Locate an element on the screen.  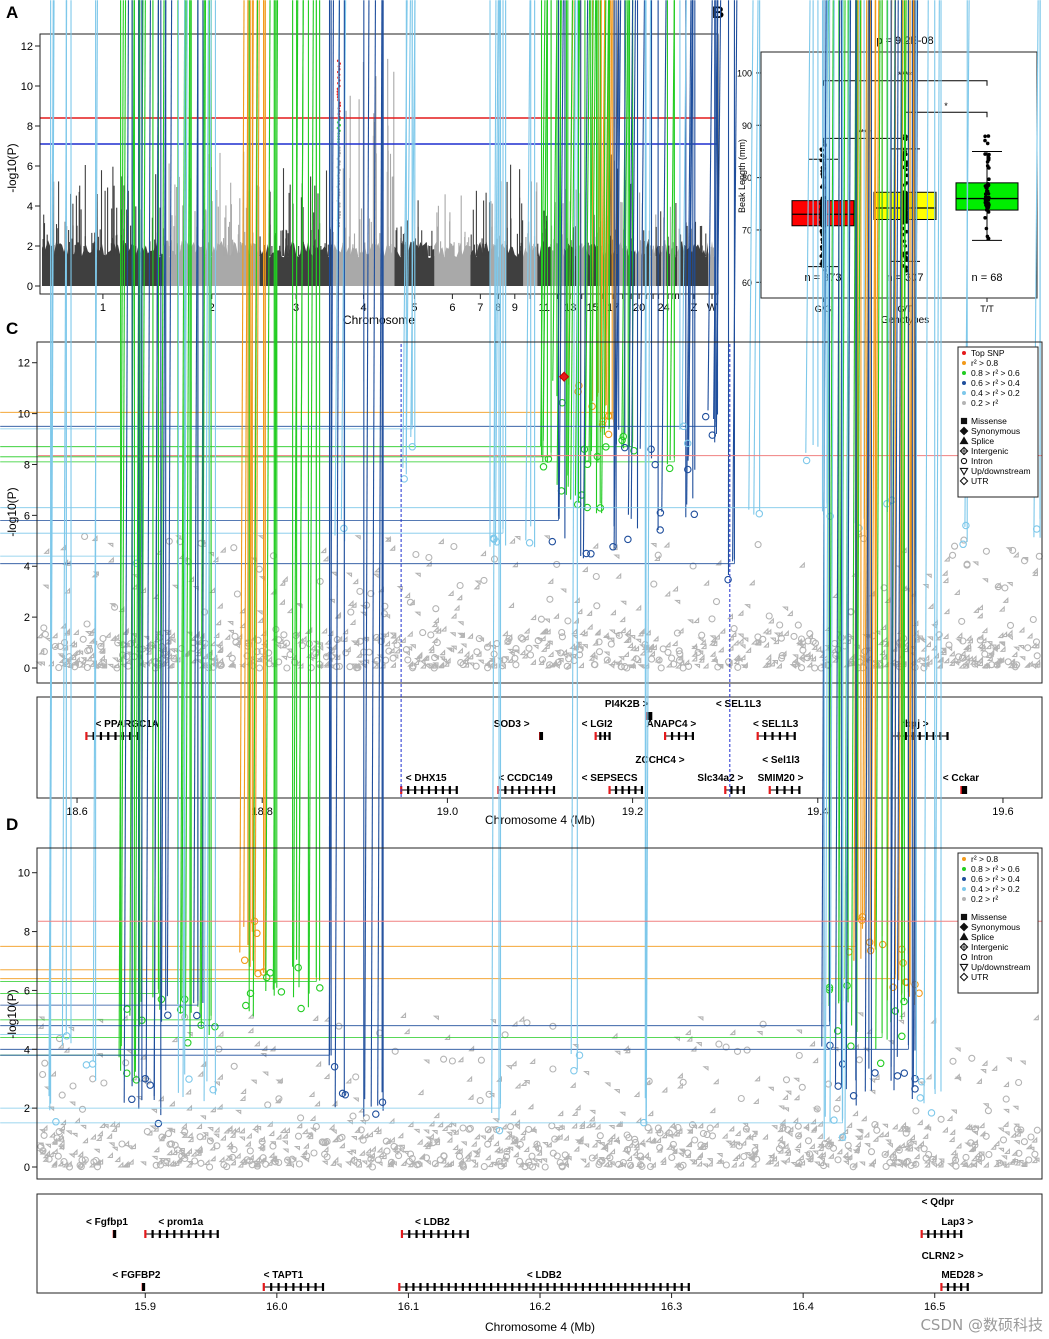
y-tick-label: 100 is located at coordinates (744, 73).